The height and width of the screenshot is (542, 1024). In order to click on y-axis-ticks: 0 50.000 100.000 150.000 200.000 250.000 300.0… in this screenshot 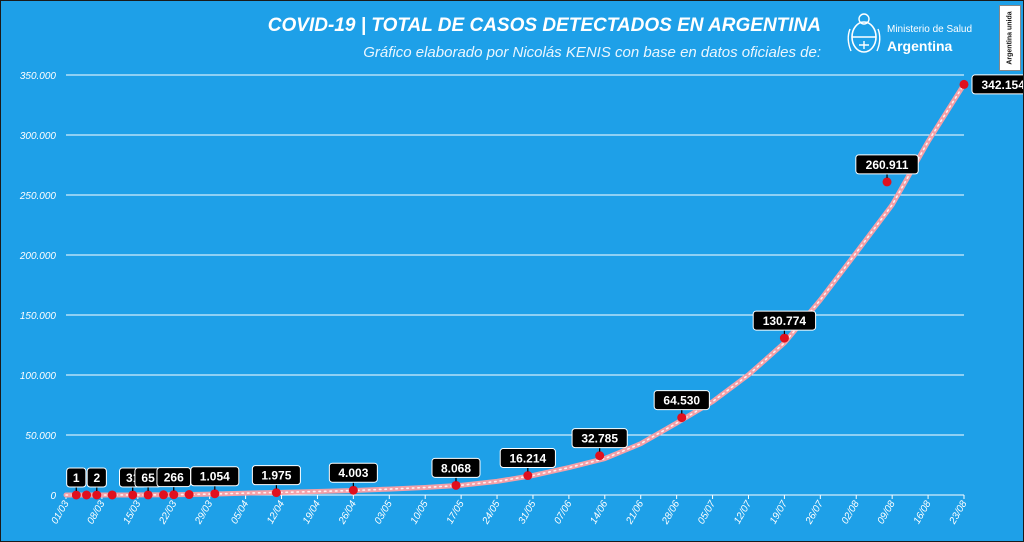, I will do `click(38, 286)`.